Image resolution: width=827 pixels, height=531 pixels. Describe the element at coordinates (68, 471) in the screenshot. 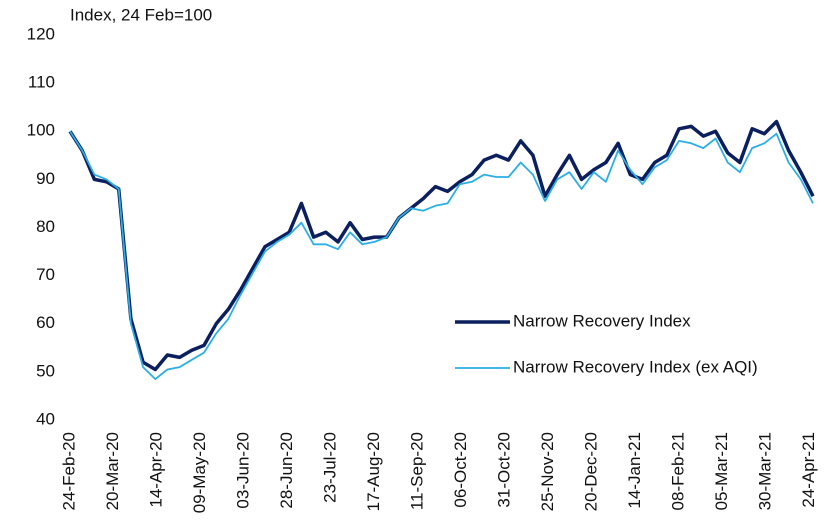

I see `x-tick-label: 24-Feb-20` at that location.